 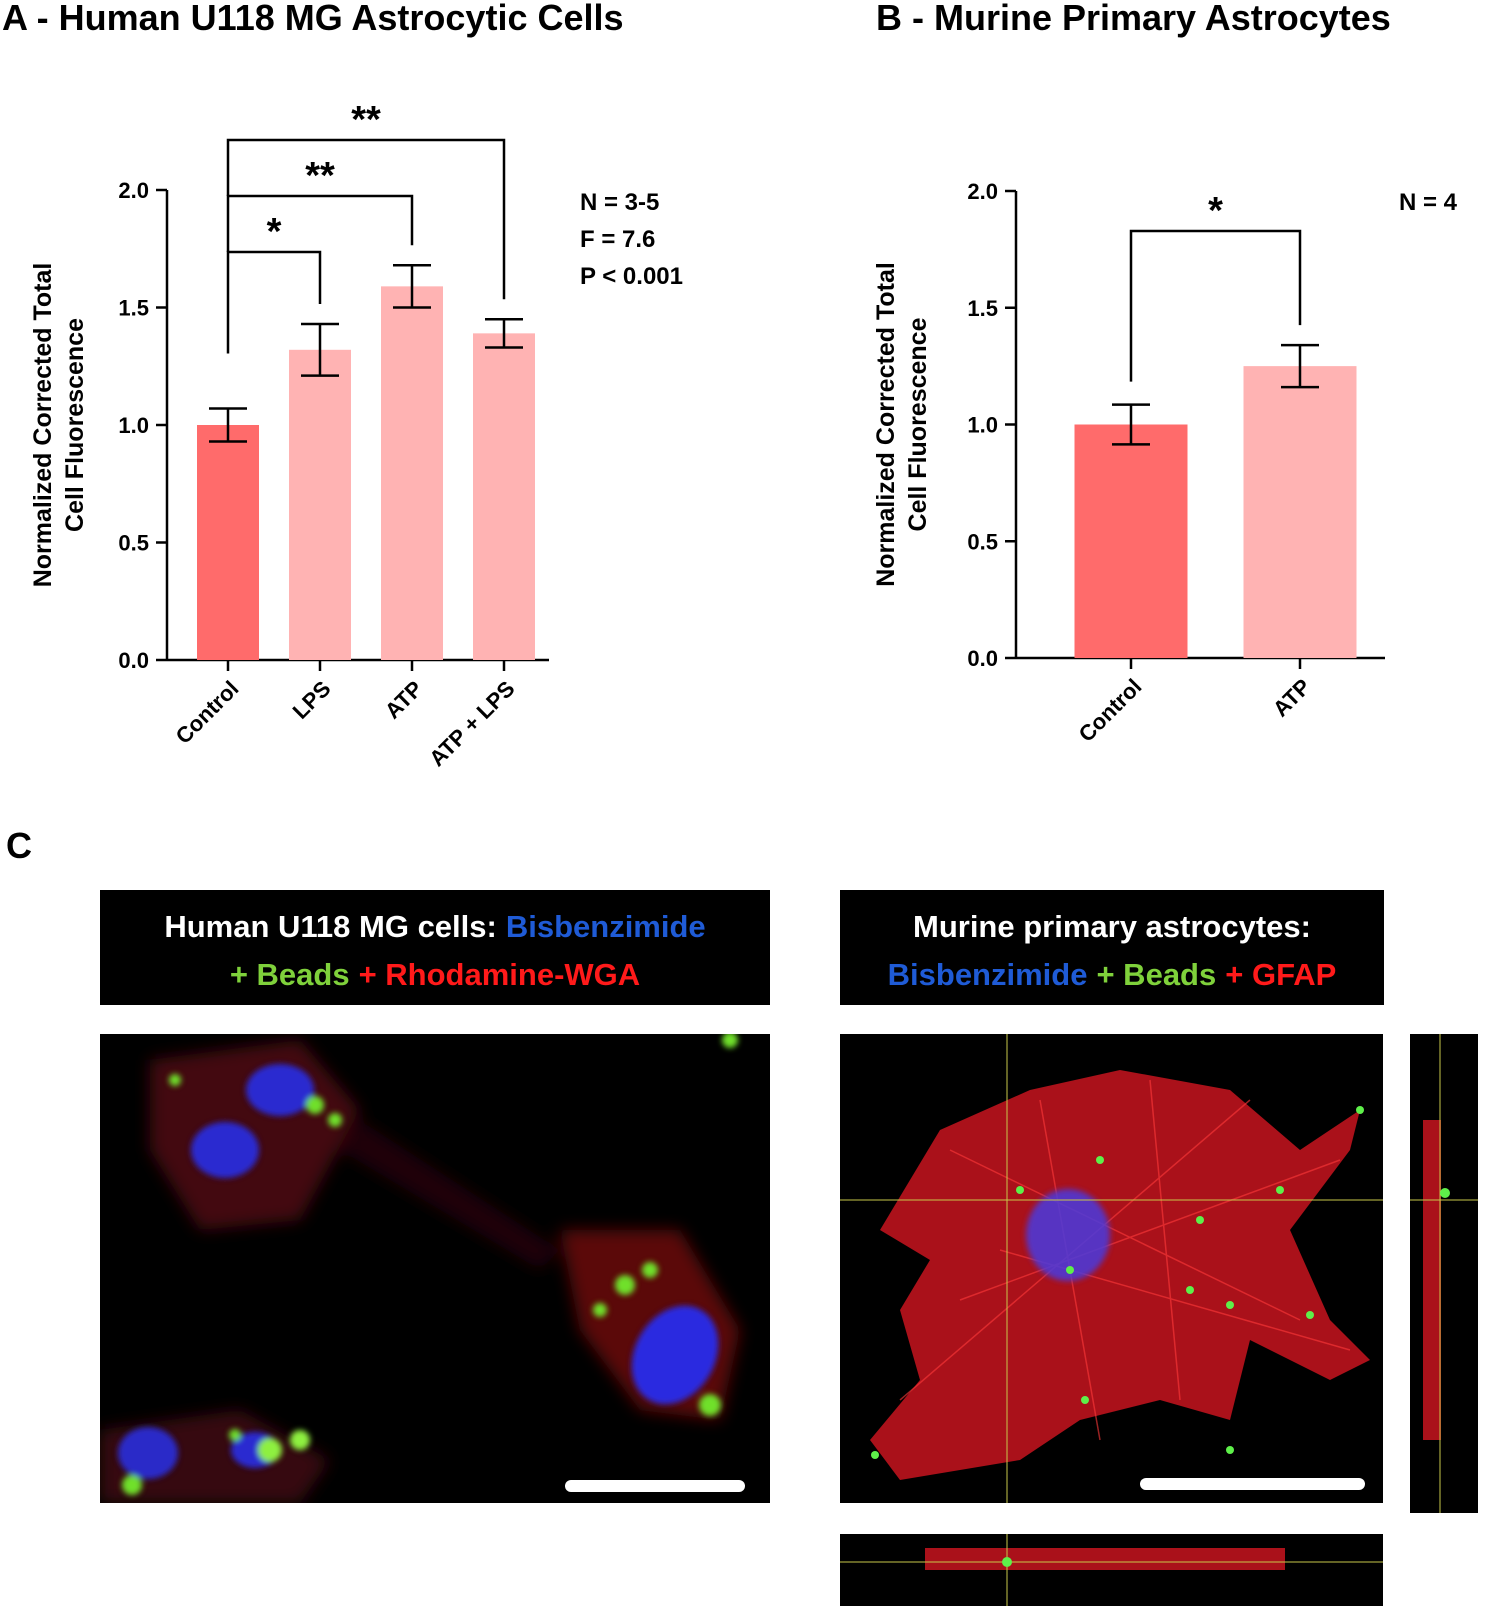 What do you see at coordinates (1280, 974) in the screenshot?
I see `caption-segment: + GFAP` at bounding box center [1280, 974].